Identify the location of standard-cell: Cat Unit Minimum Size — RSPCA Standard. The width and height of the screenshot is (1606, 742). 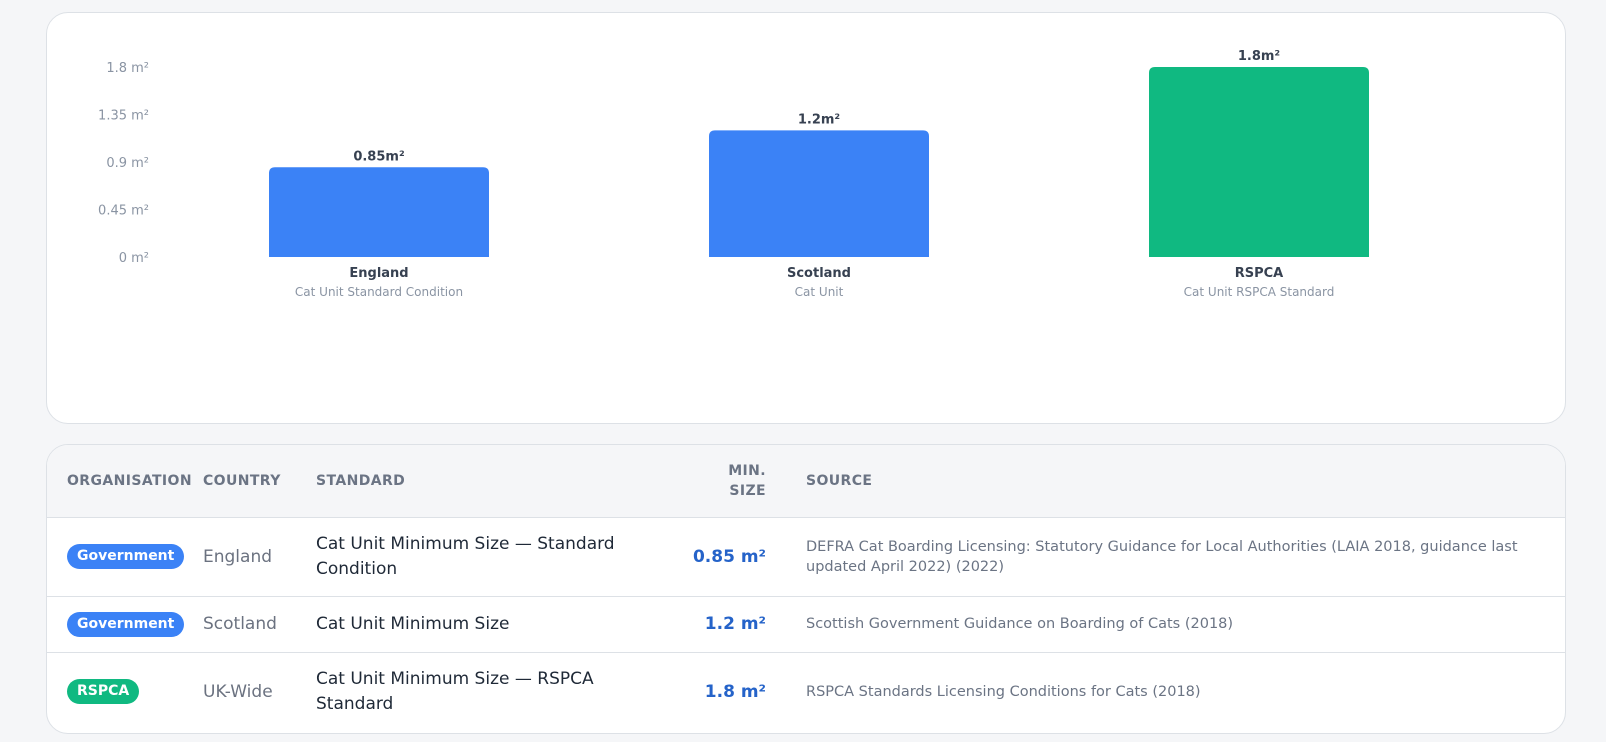
(455, 691).